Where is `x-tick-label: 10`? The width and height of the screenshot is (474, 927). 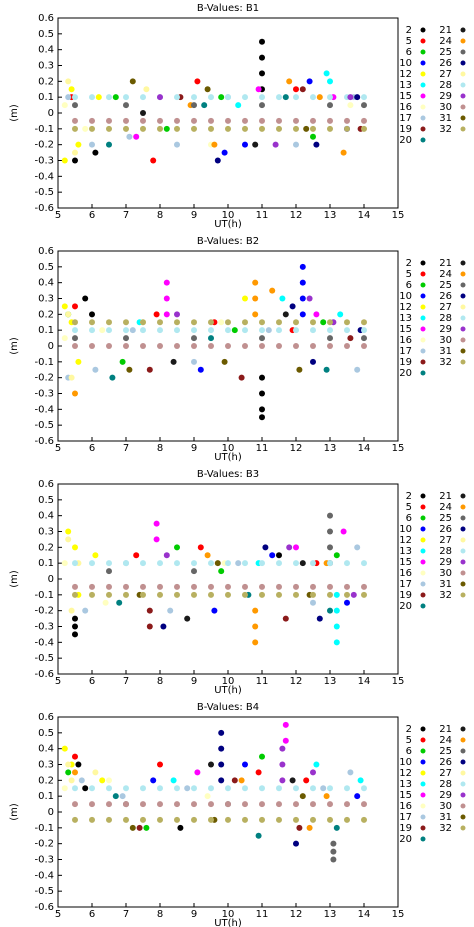 x-tick-label: 10 is located at coordinates (228, 448).